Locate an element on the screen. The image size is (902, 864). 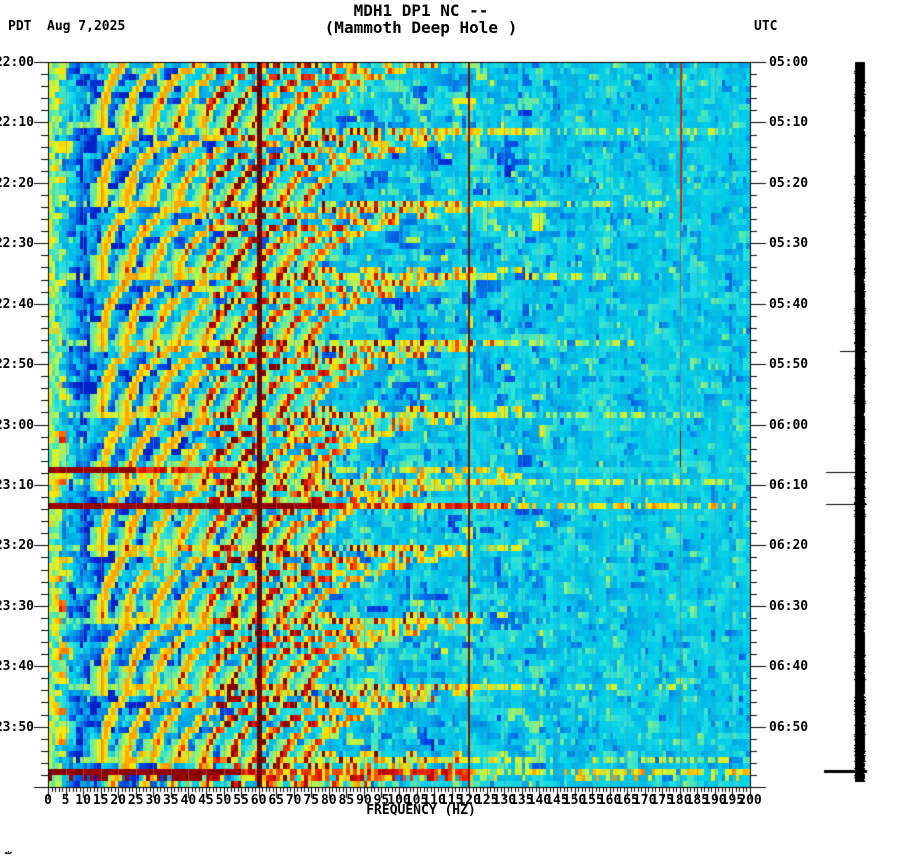
y-right-tick-label: 05:20 is located at coordinates (789, 183).